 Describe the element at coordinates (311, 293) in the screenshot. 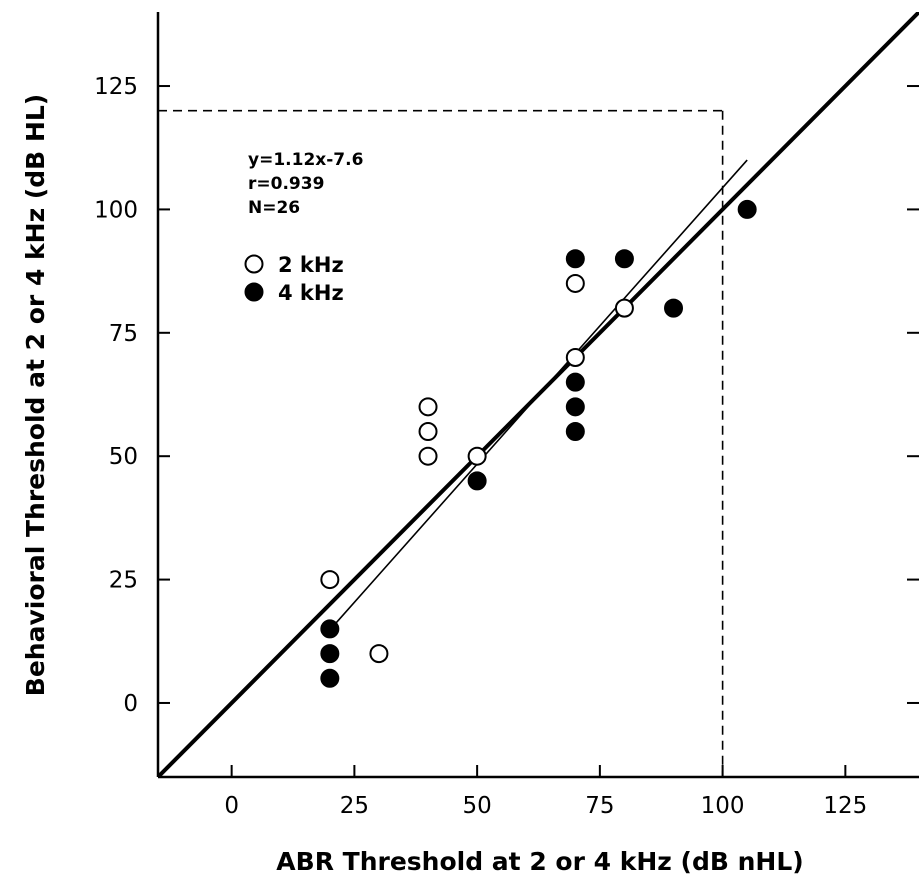

I see `legend-label-4khz: 4 kHz` at that location.